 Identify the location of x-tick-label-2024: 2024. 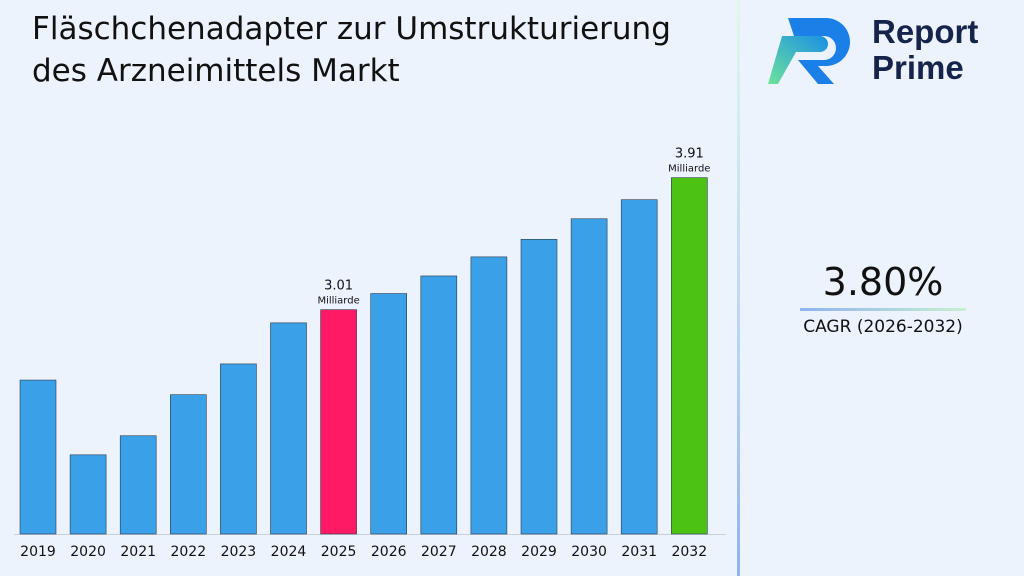
(289, 552).